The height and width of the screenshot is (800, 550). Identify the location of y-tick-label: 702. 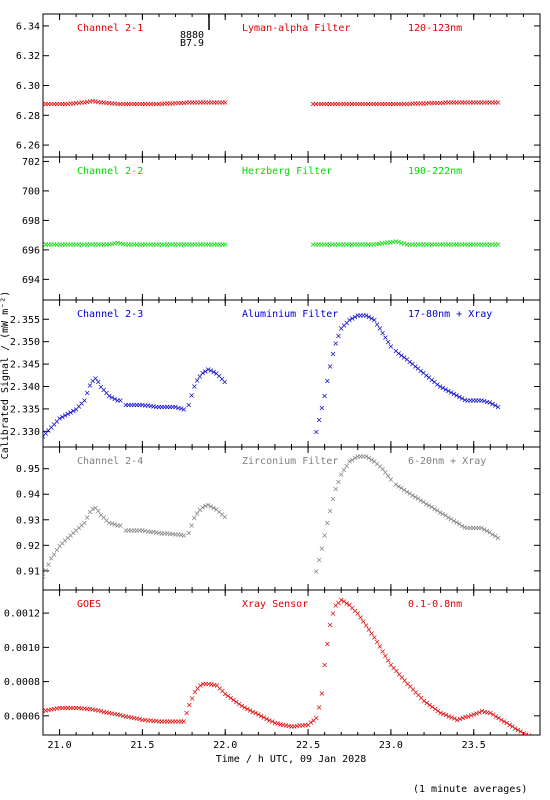
(31, 162).